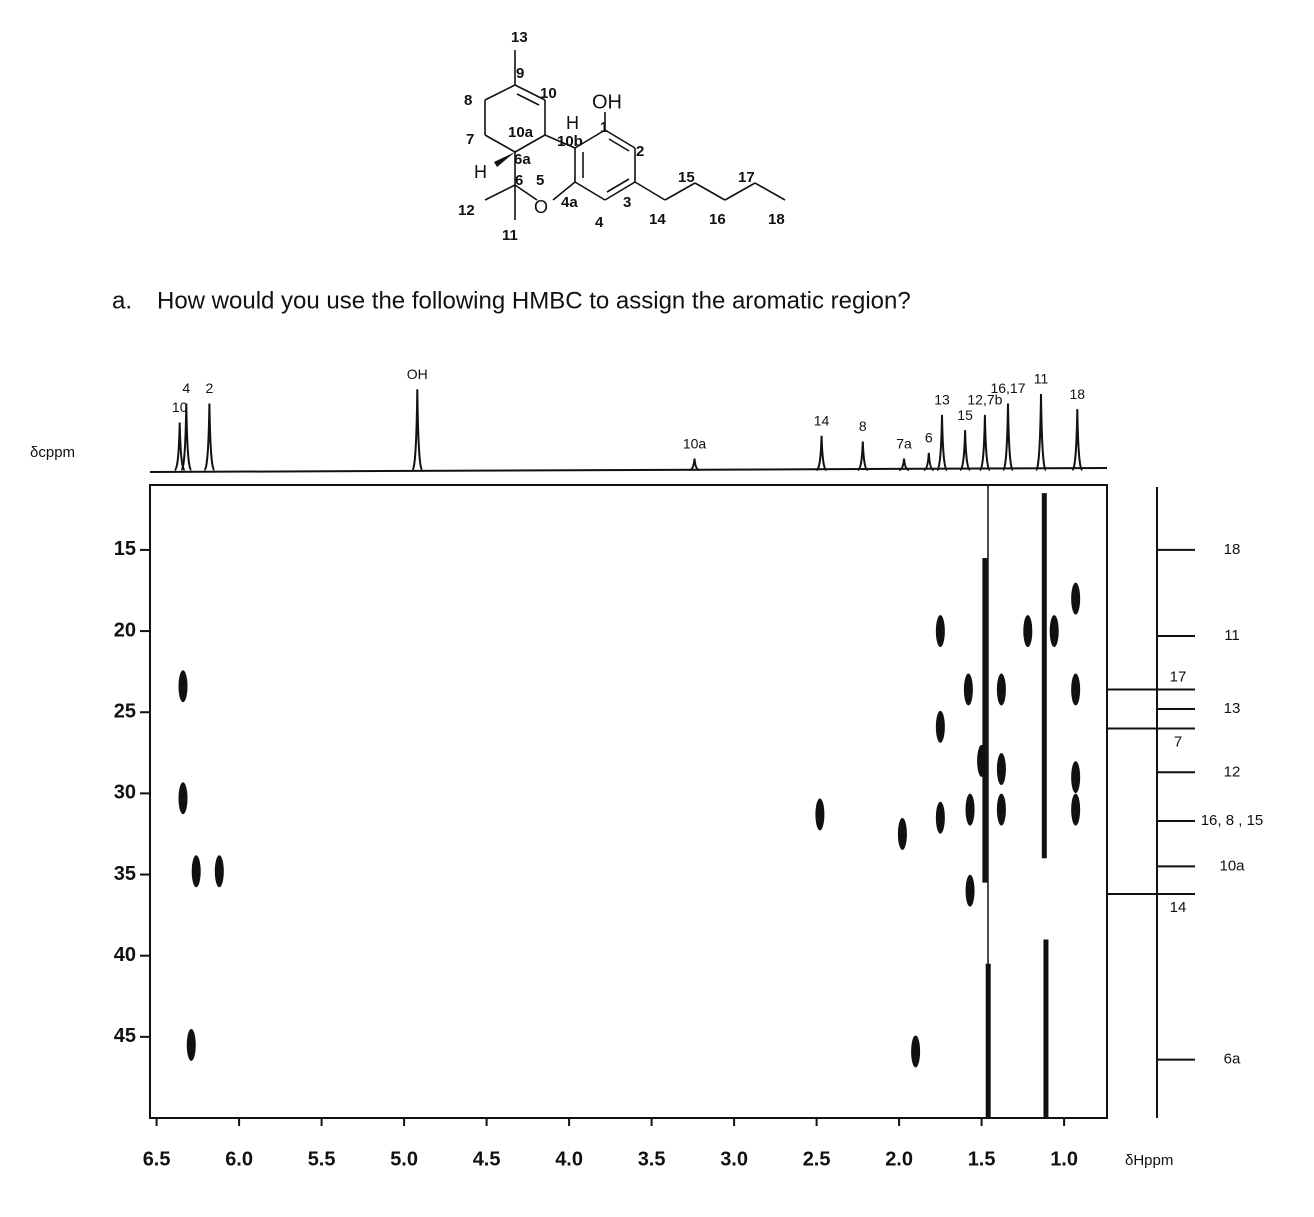 The width and height of the screenshot is (1314, 1217). What do you see at coordinates (686, 177) in the screenshot?
I see `atom-label: 15` at bounding box center [686, 177].